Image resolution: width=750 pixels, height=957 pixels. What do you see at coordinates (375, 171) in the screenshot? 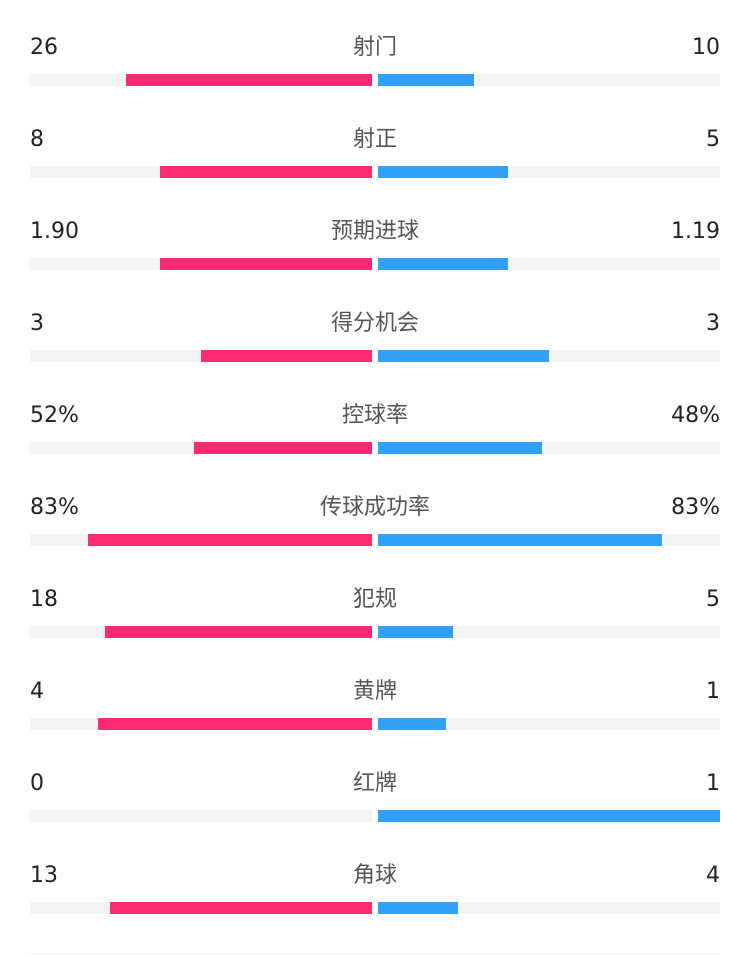
I see `stat-row: 8 射正 5` at bounding box center [375, 171].